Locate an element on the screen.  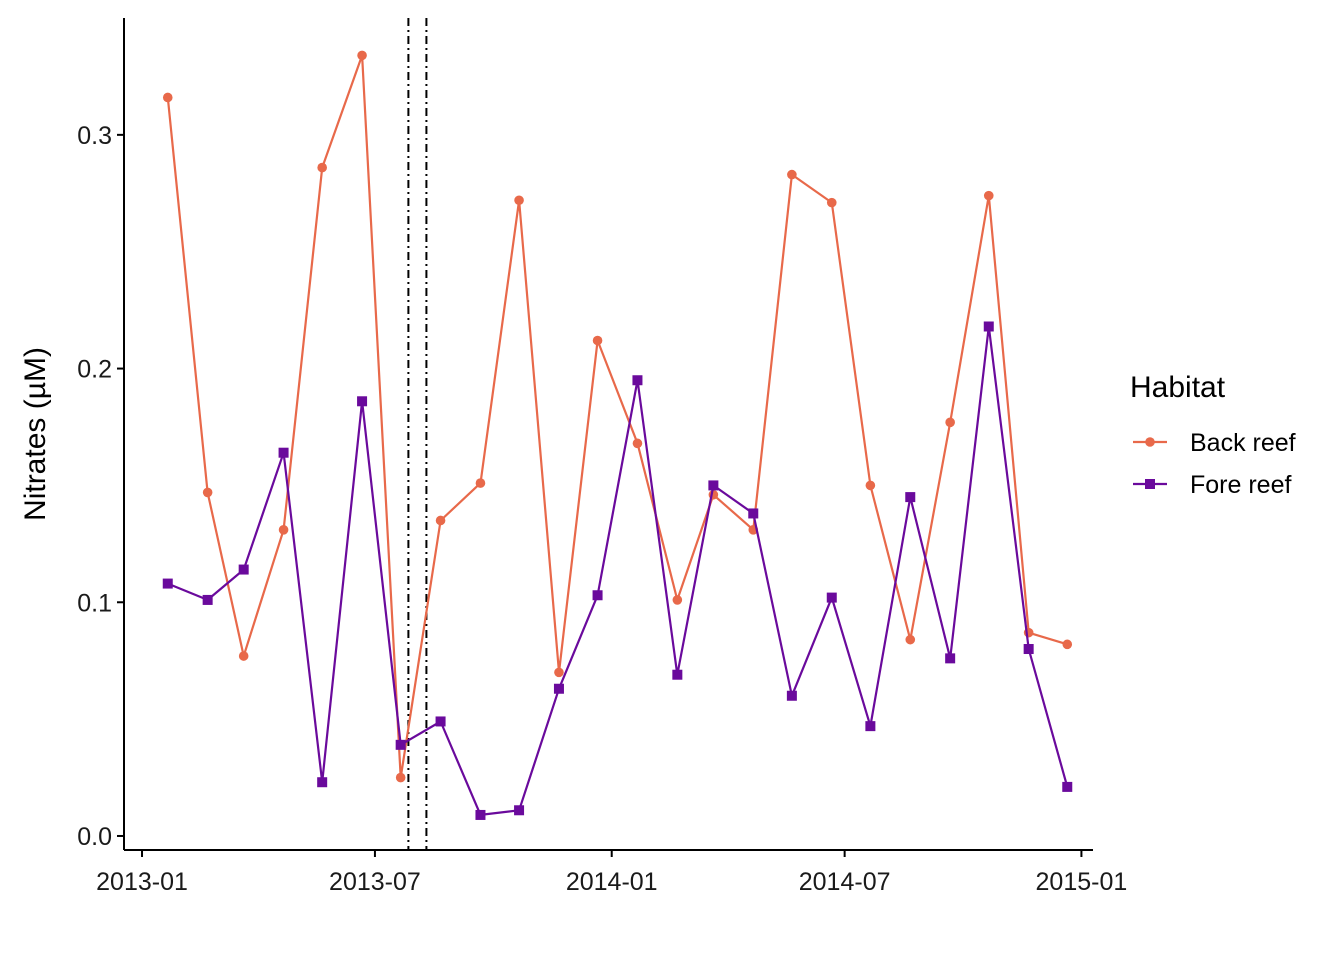
legend-label: Back reef is located at coordinates (1243, 443).